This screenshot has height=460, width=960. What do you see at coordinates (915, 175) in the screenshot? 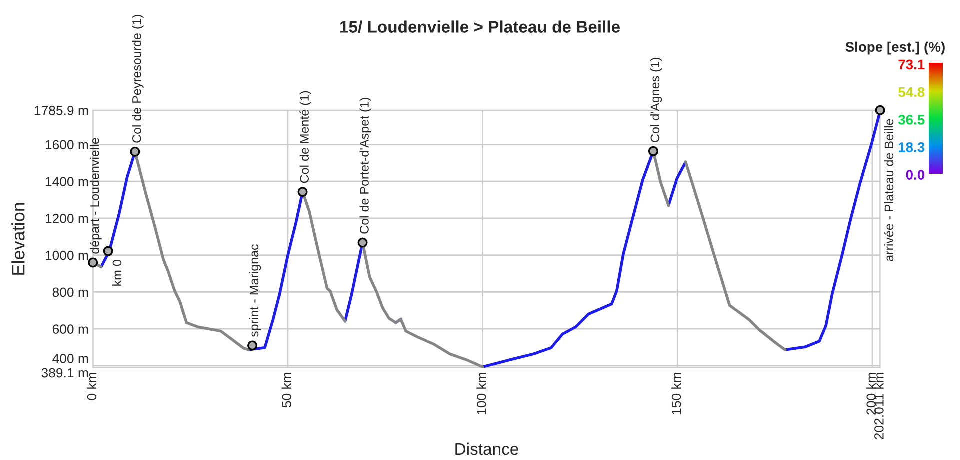
I see `color-bar-label: 0.0` at bounding box center [915, 175].